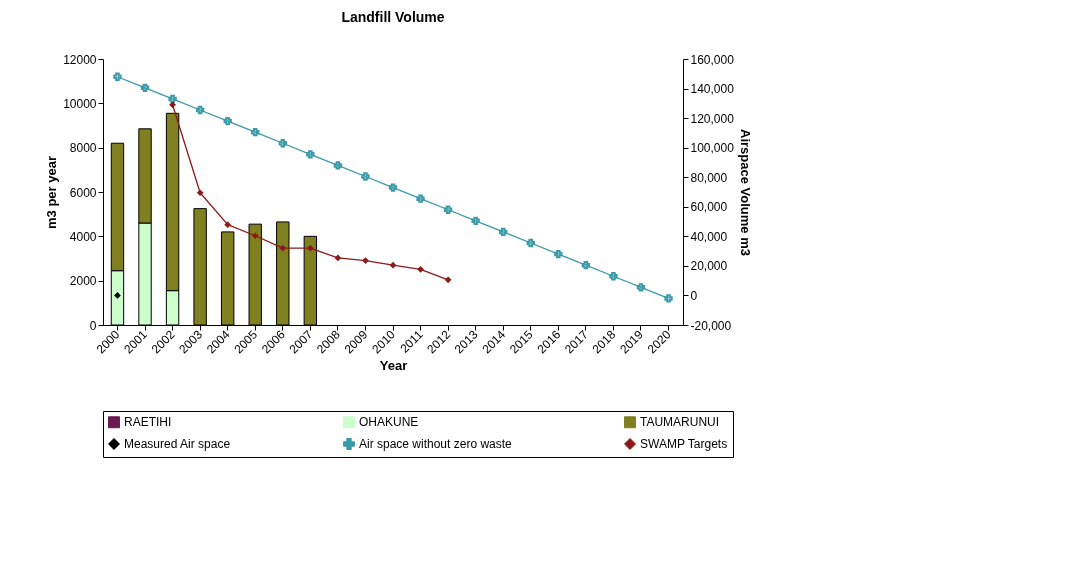  Describe the element at coordinates (694, 295) in the screenshot. I see `y2-tick-label: 0` at that location.